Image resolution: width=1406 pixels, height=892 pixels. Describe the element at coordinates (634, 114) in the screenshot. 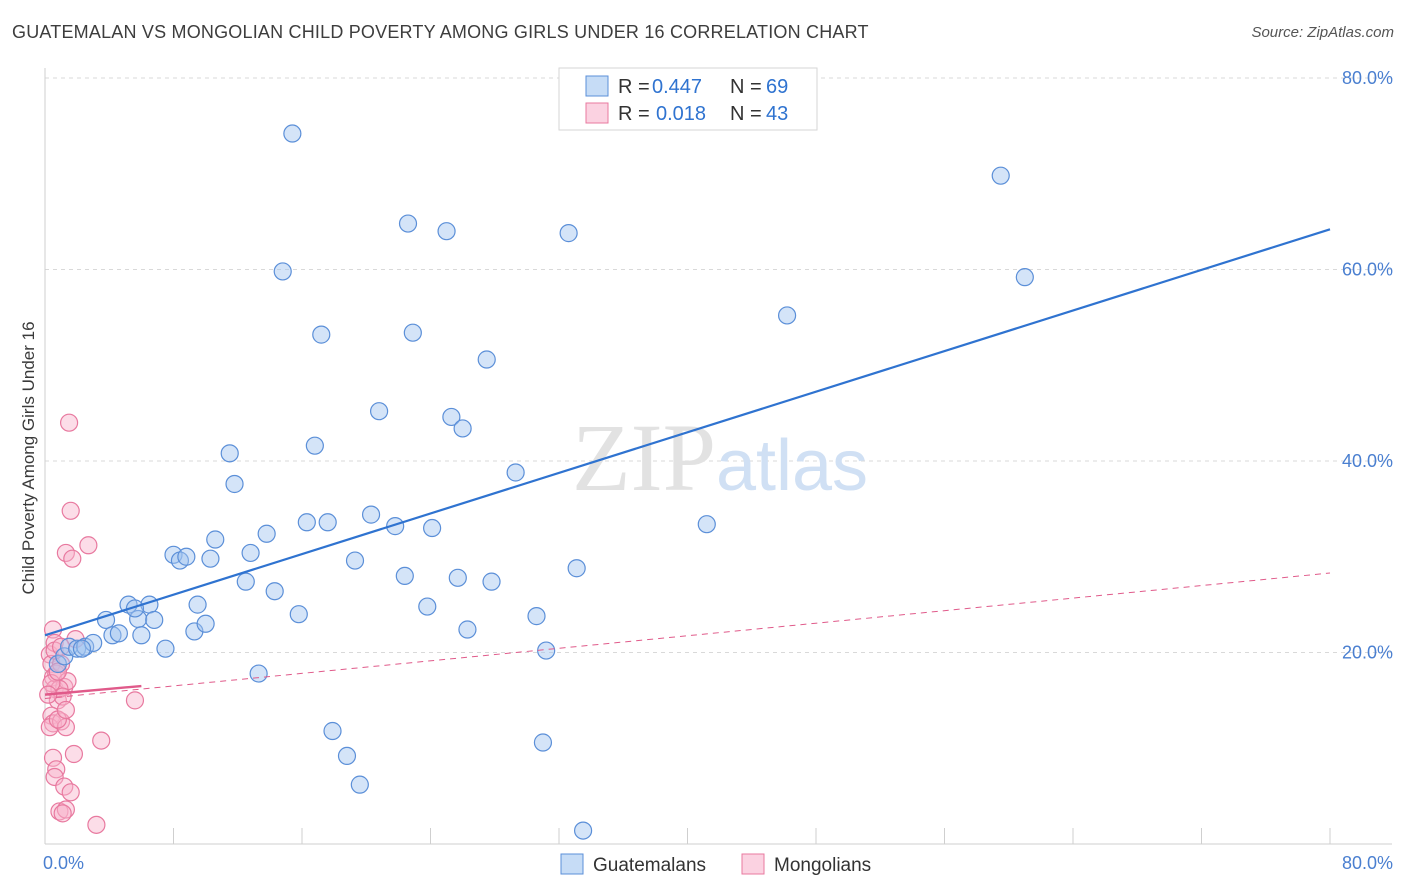

I see `legend-r-label-2: R =` at that location.